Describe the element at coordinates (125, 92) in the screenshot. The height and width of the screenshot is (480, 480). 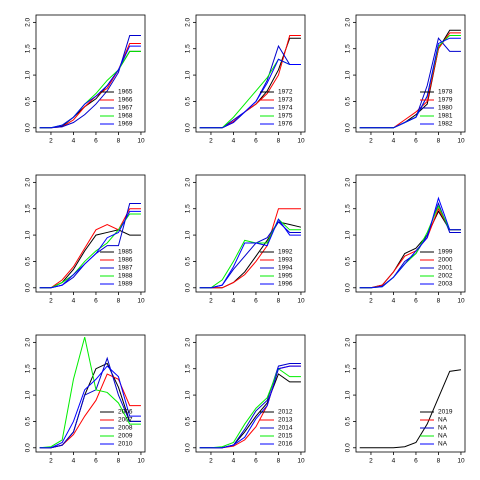
I see `legend-label: 1965` at that location.